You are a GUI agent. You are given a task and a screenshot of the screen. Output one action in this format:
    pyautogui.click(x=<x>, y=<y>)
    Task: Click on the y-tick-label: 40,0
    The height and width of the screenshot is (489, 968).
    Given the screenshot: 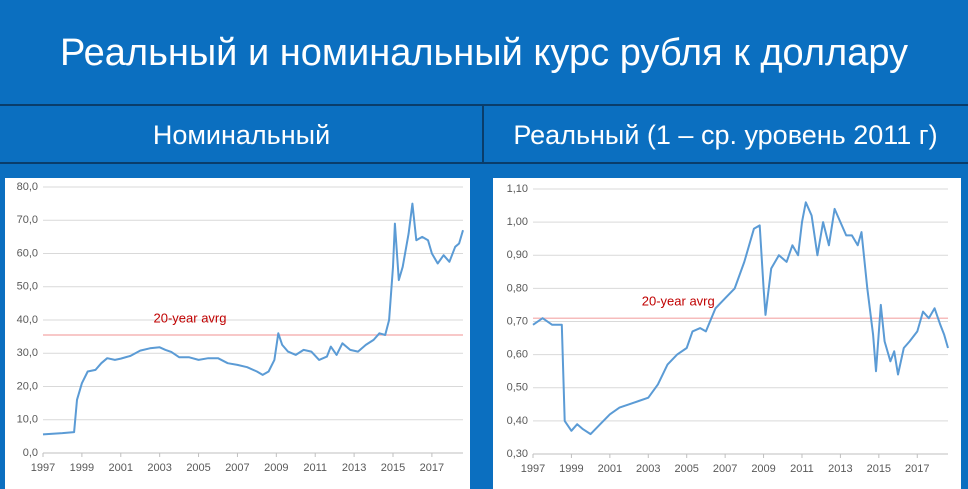 What is the action you would take?
    pyautogui.click(x=27, y=320)
    